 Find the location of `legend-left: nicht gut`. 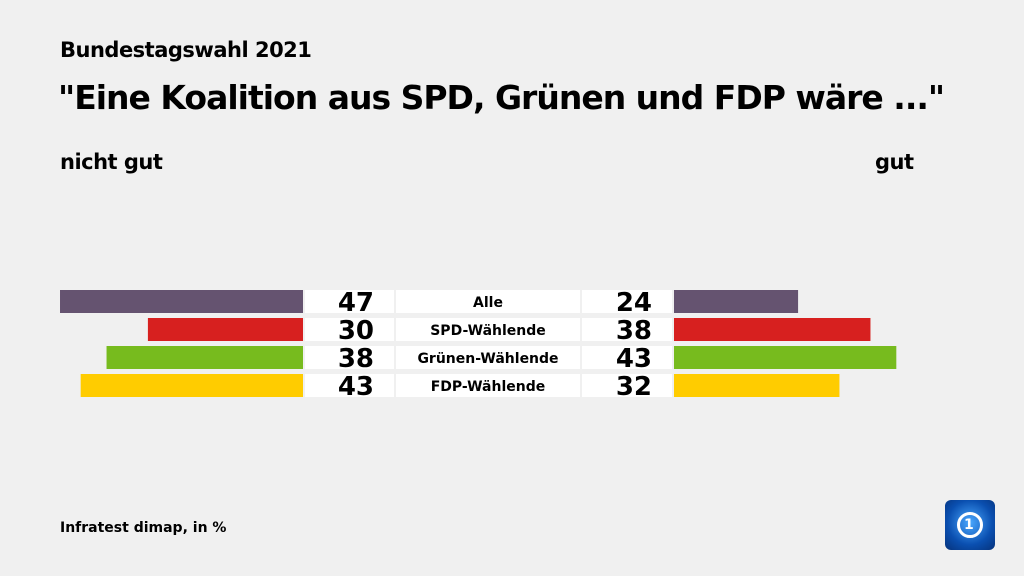

legend-left: nicht gut is located at coordinates (111, 162).